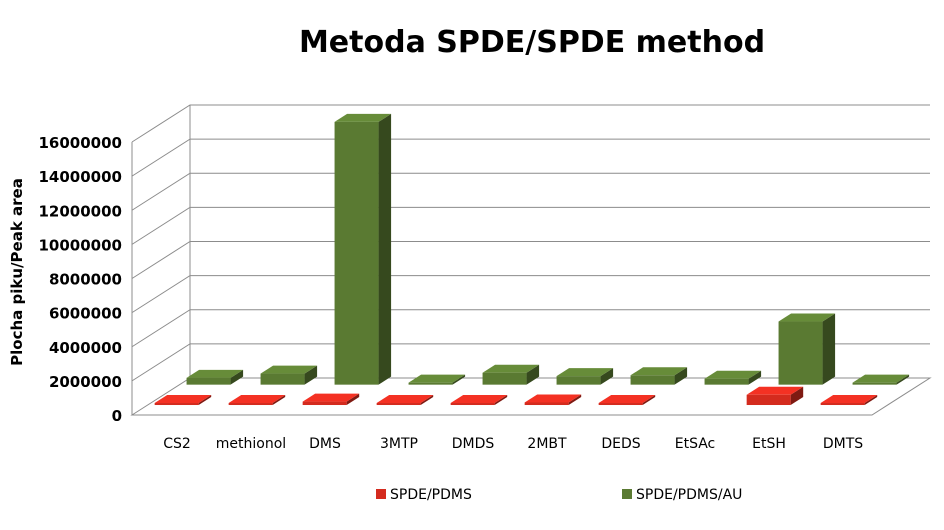 The height and width of the screenshot is (530, 944). What do you see at coordinates (733, 377) in the screenshot?
I see `bar-spde-pdms-au-etsac` at bounding box center [733, 377].